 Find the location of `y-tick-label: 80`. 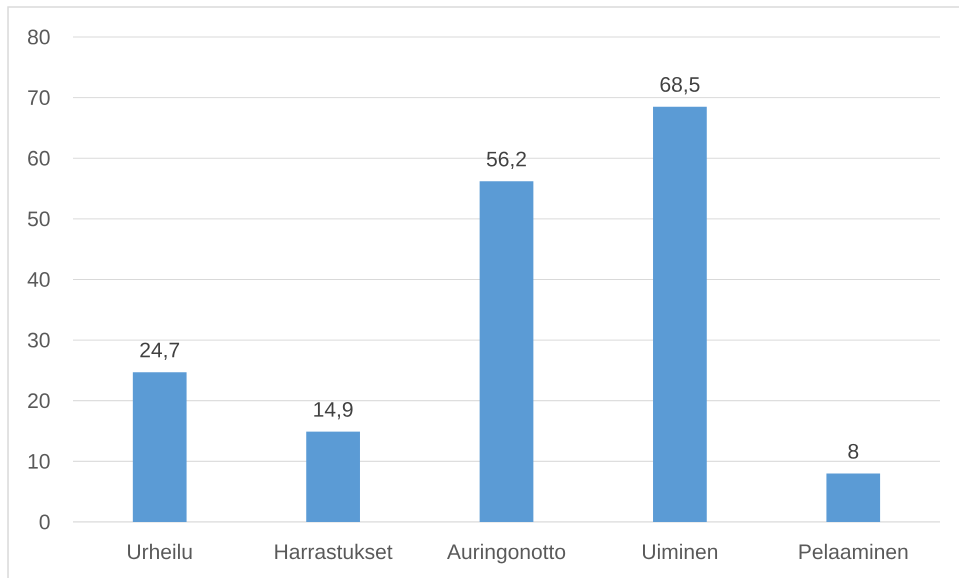

y-tick-label: 80 is located at coordinates (39, 37).